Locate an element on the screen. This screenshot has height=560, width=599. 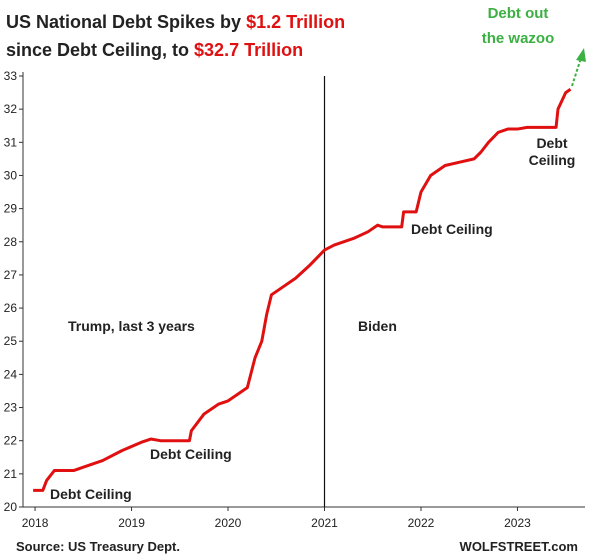
annotation-line: Ceiling is located at coordinates (552, 160).